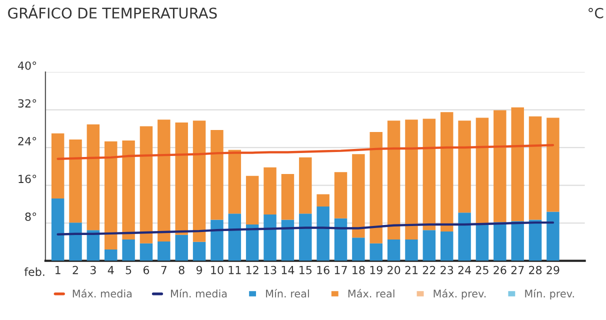 This screenshot has height=320, width=606. What do you see at coordinates (27, 65) in the screenshot?
I see `y-tick-label: 40°` at bounding box center [27, 65].